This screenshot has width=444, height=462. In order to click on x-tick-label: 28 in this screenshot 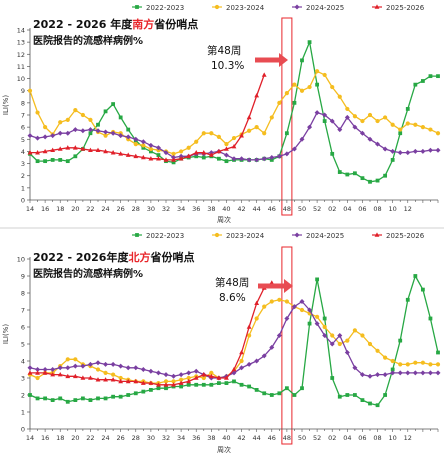, I will do `click(136, 438)`.